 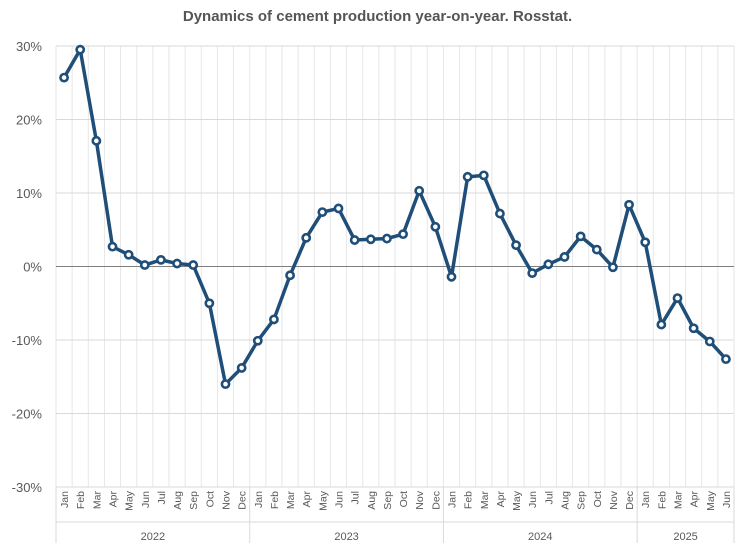 What do you see at coordinates (153, 537) in the screenshot?
I see `year-label: 2022` at bounding box center [153, 537].